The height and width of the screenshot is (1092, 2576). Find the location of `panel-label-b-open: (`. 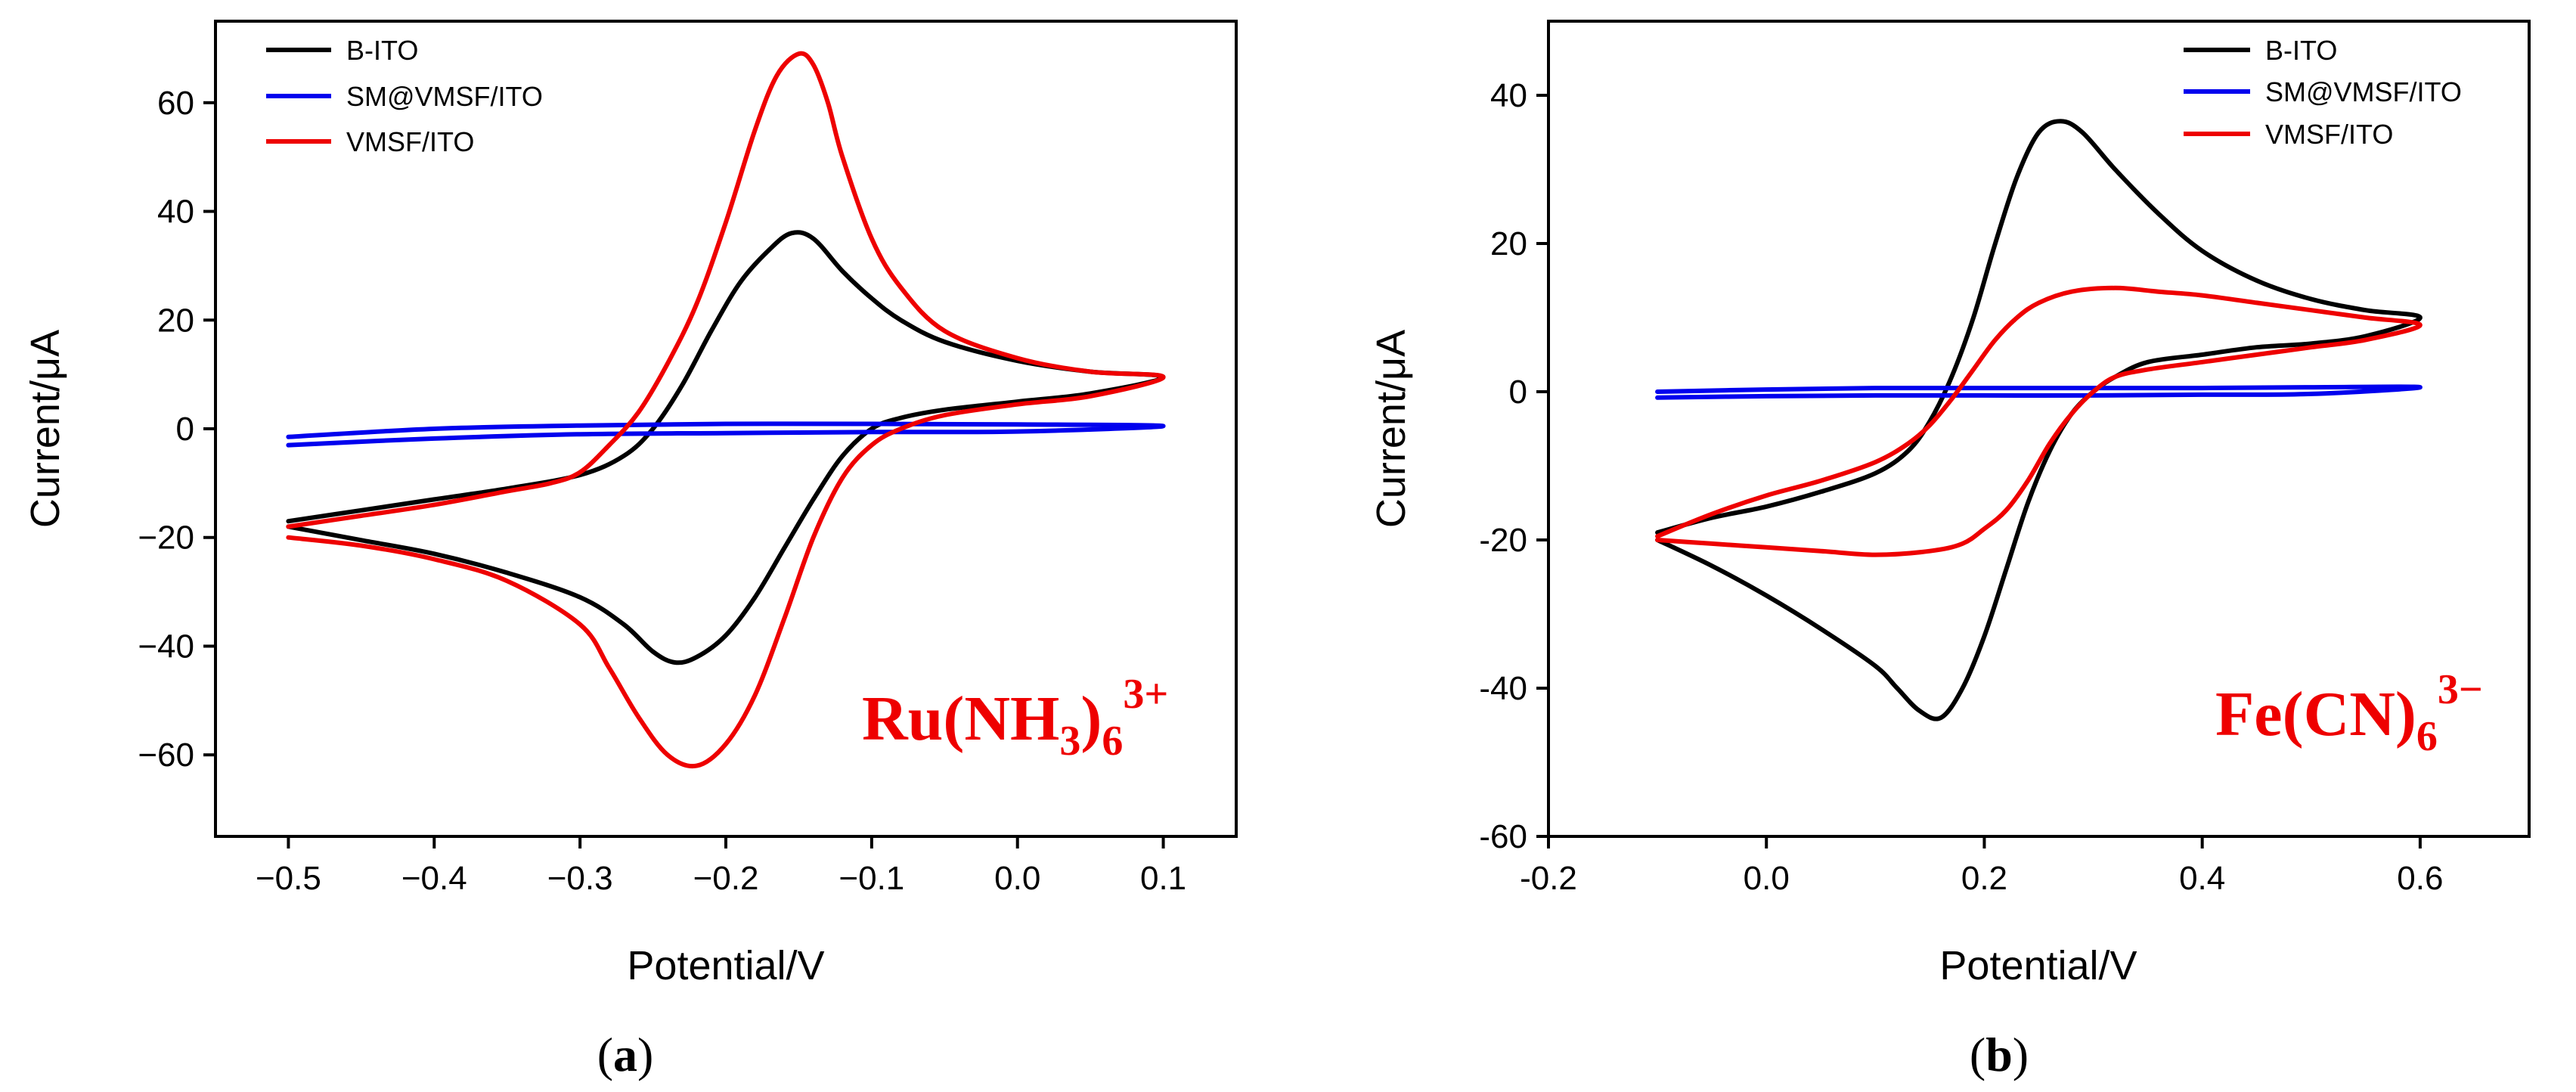

panel-label-b-open: ( is located at coordinates (1978, 1054).